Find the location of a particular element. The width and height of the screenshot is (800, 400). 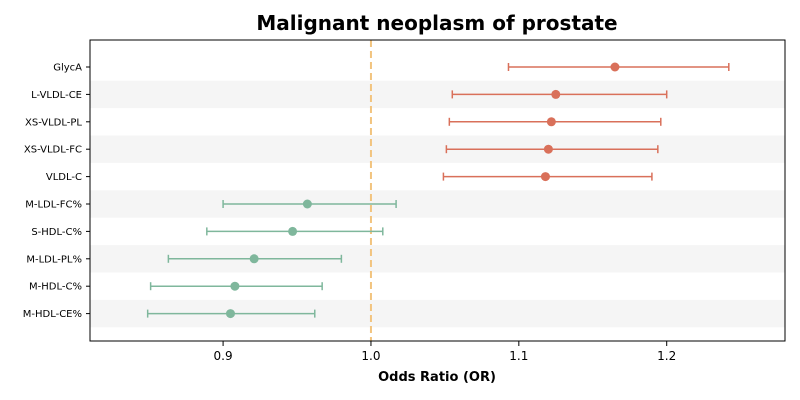

y-tick-label: XS-VLDL-FC is located at coordinates (53, 150).